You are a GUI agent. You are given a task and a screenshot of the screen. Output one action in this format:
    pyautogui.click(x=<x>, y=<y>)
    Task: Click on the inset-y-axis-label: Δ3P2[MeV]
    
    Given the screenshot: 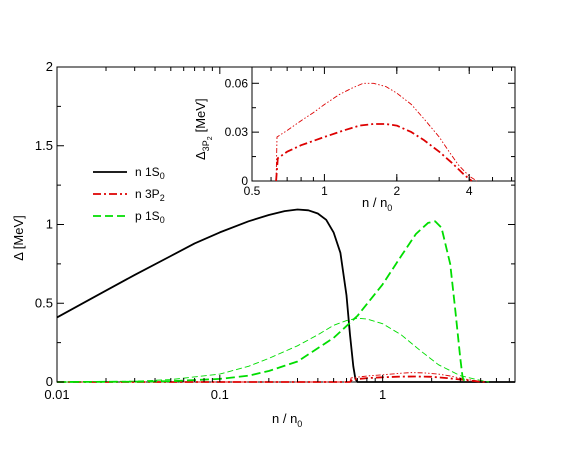 What is the action you would take?
    pyautogui.click(x=203, y=129)
    